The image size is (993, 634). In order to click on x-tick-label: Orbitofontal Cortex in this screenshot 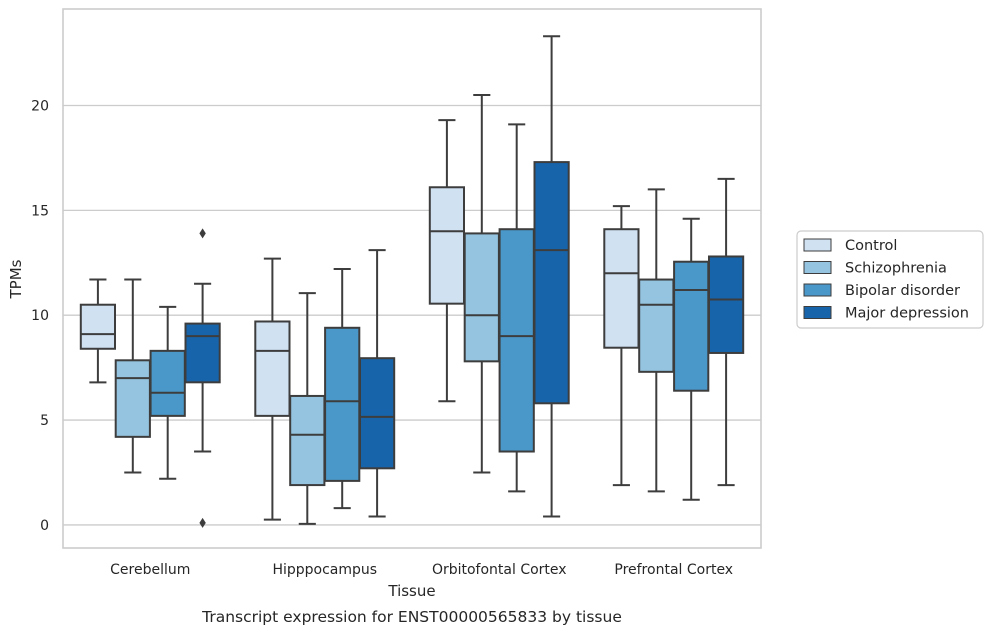, I will do `click(499, 570)`.